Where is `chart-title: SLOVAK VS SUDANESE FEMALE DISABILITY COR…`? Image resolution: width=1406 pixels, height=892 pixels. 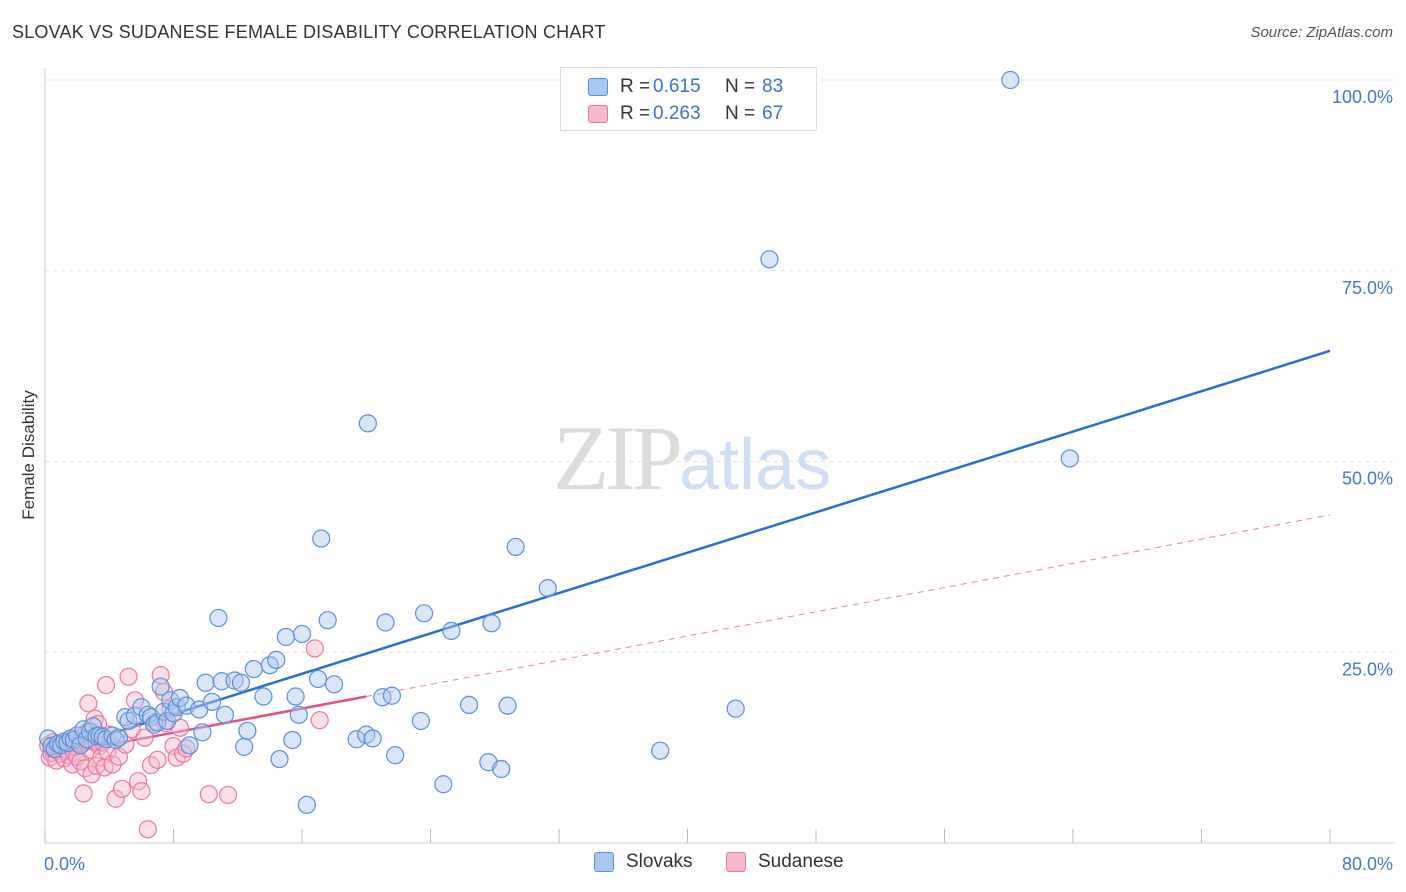 chart-title: SLOVAK VS SUDANESE FEMALE DISABILITY COR… is located at coordinates (309, 32).